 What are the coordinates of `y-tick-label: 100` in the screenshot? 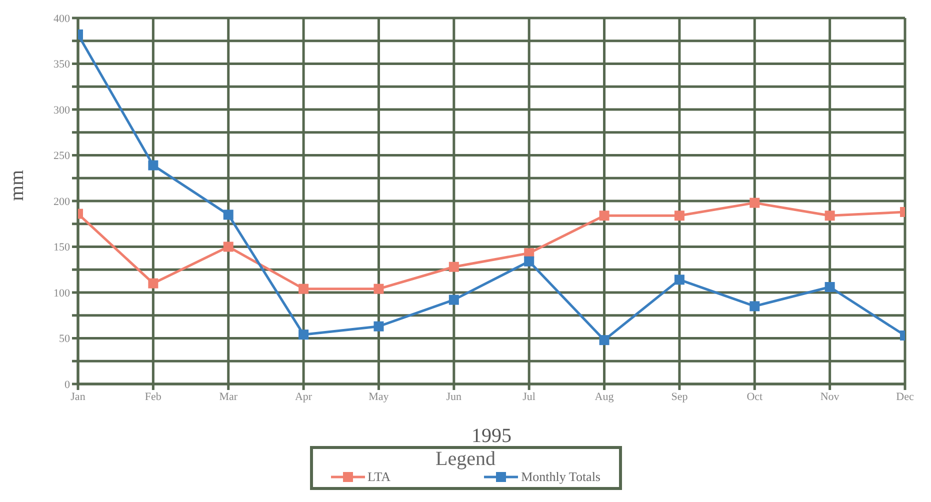 It's located at (62, 293).